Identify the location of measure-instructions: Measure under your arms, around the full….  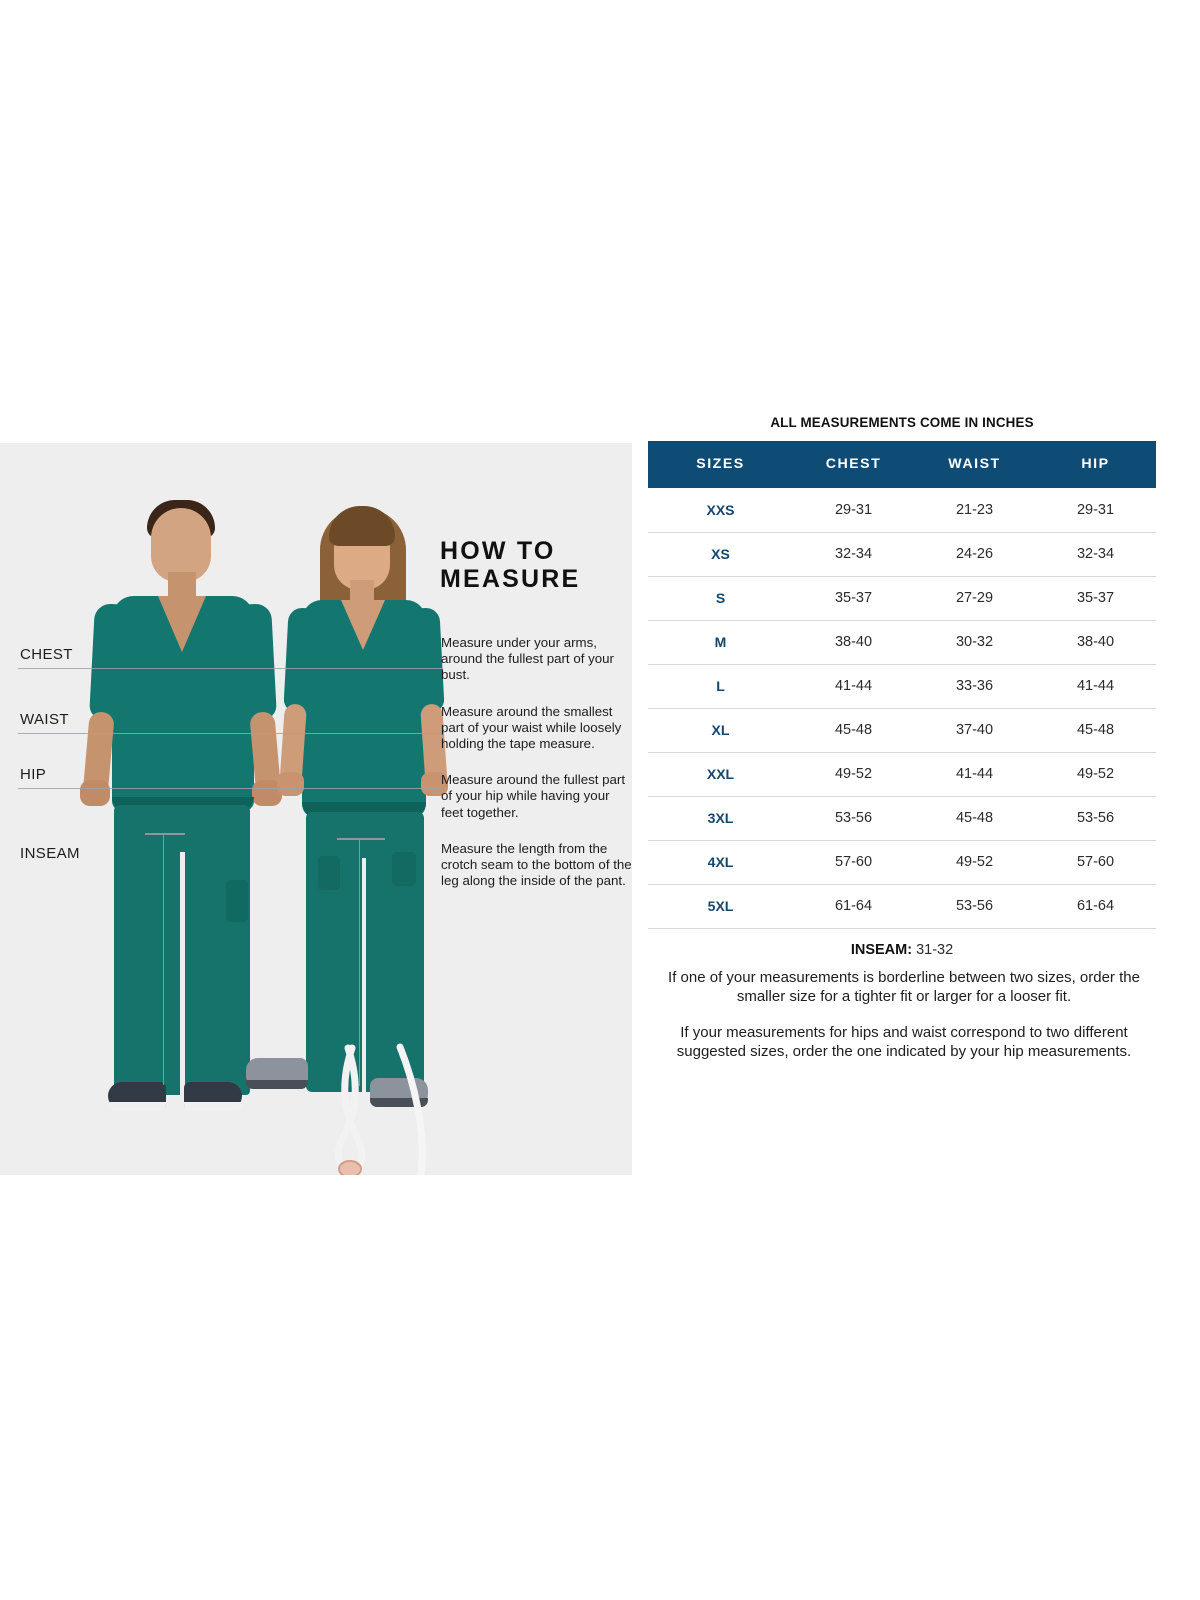
(537, 772).